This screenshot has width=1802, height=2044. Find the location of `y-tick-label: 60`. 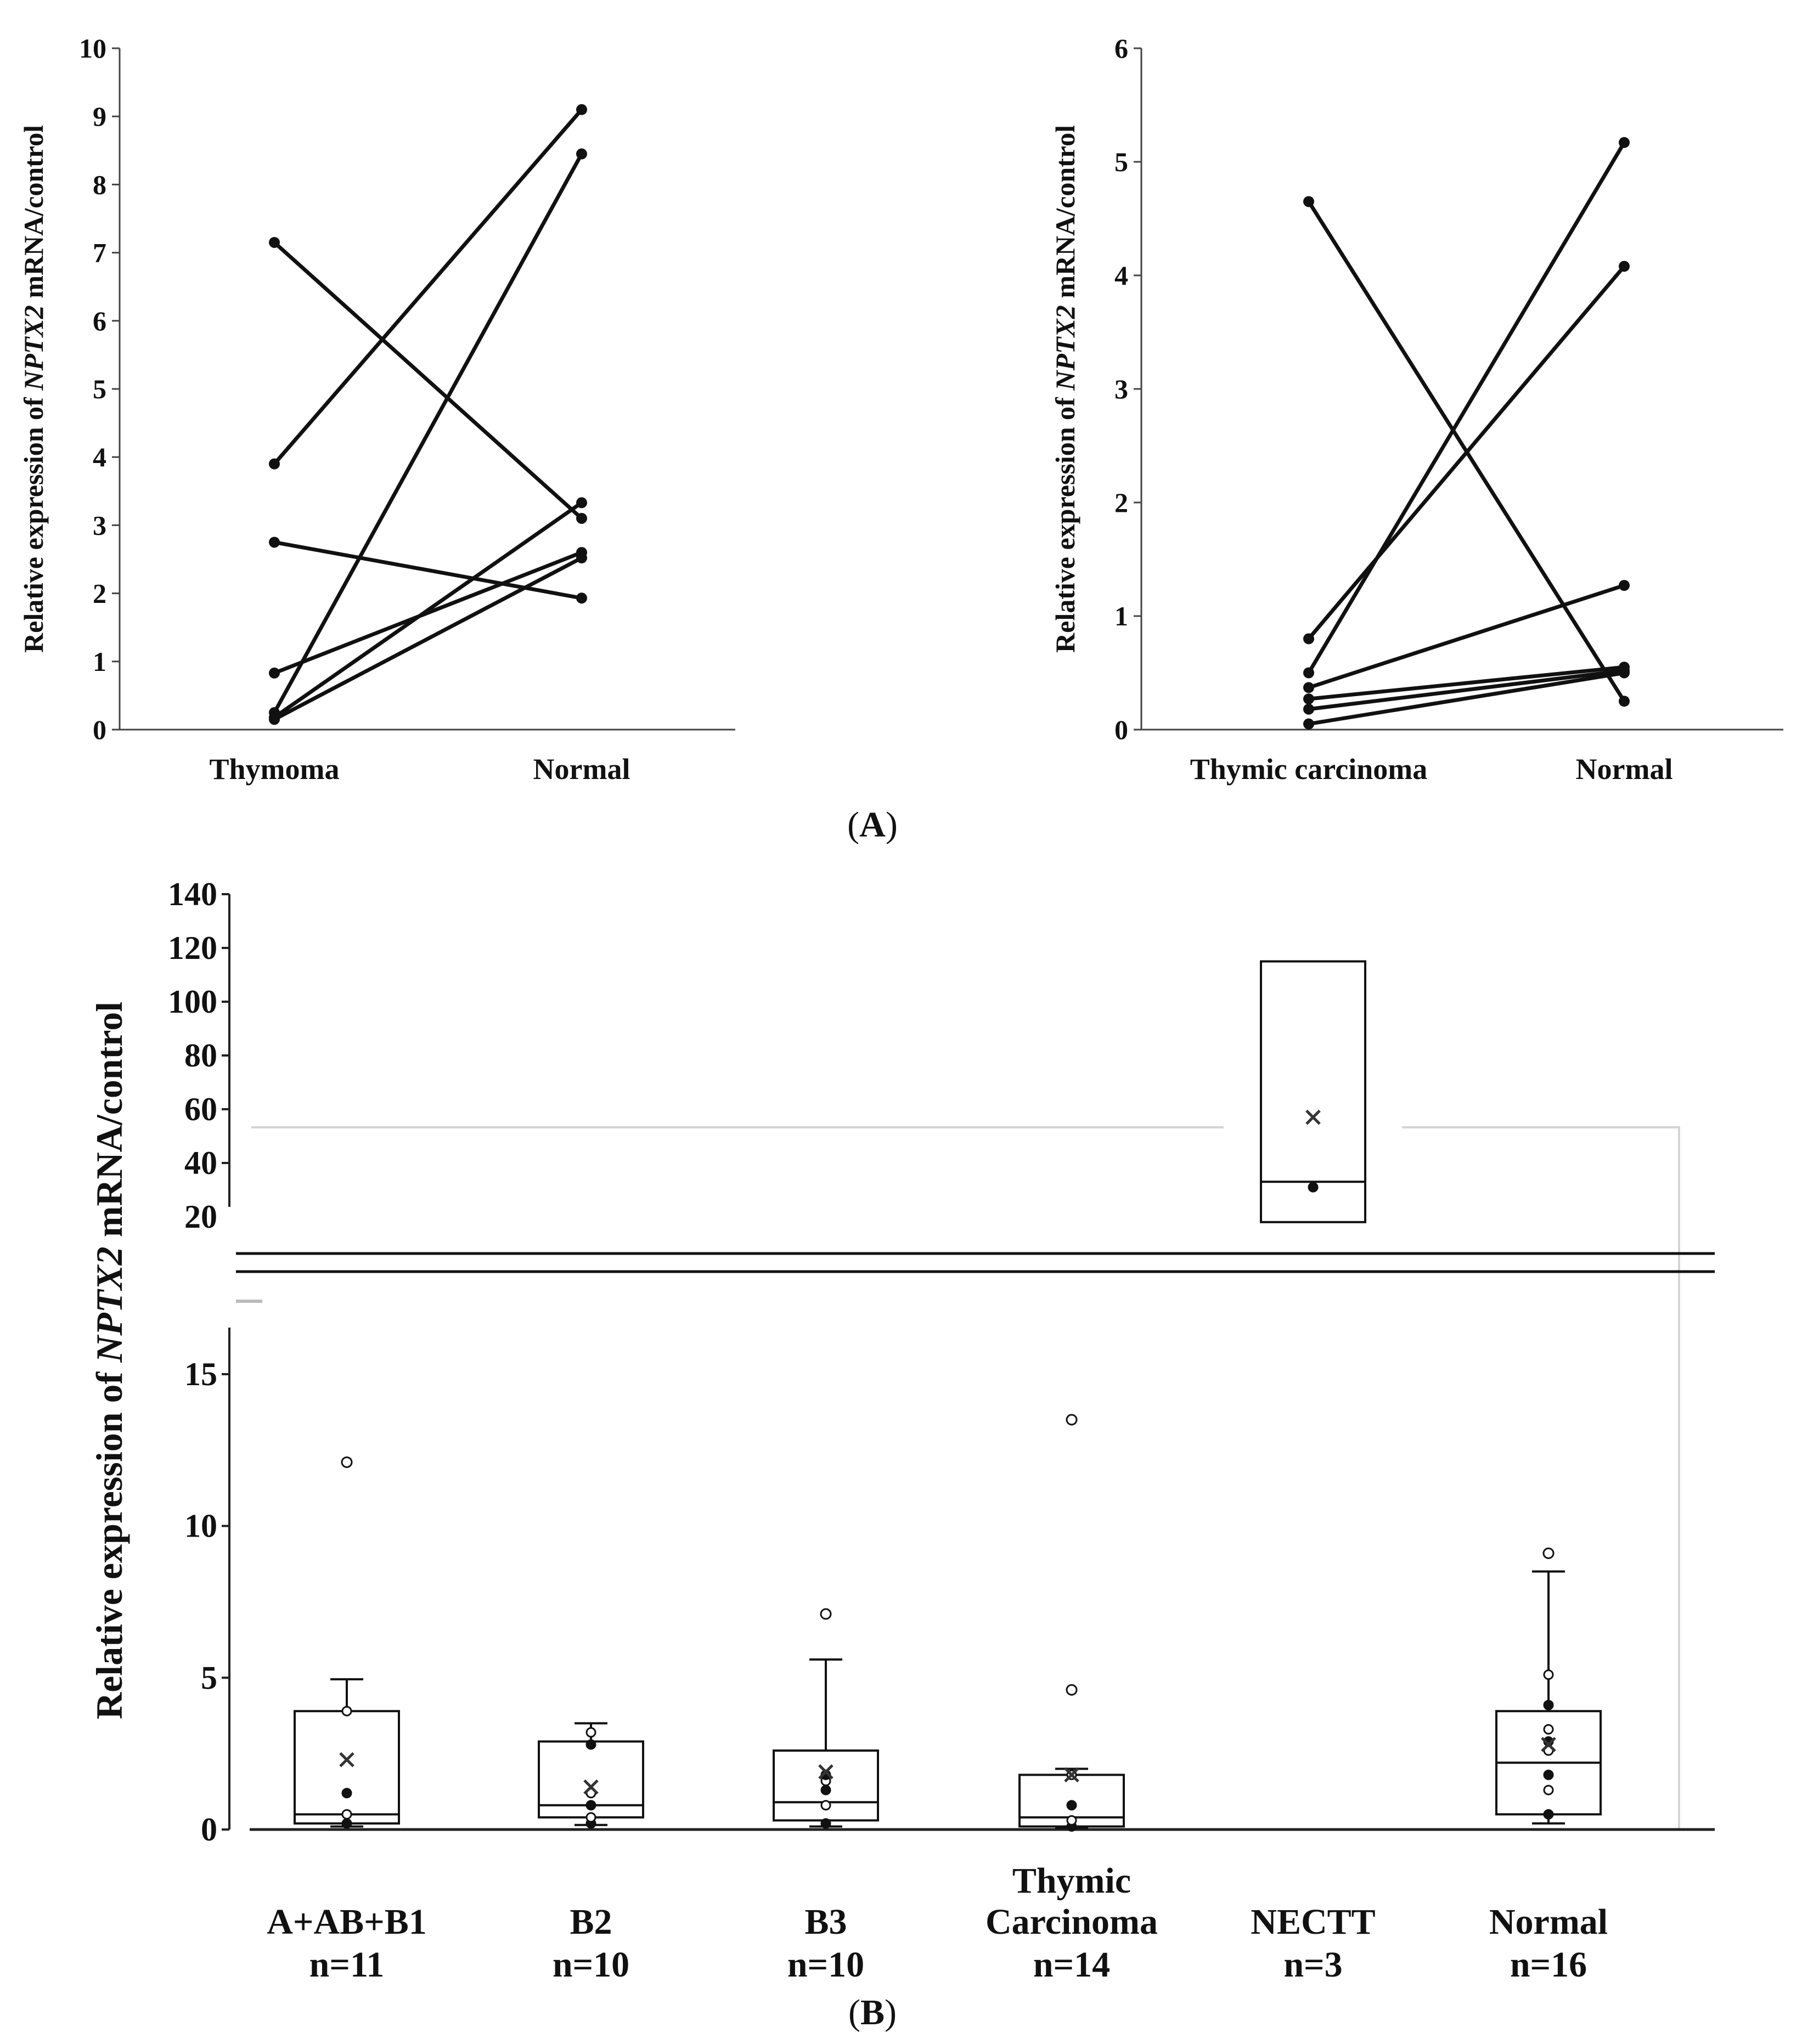

y-tick-label: 60 is located at coordinates (200, 1109).